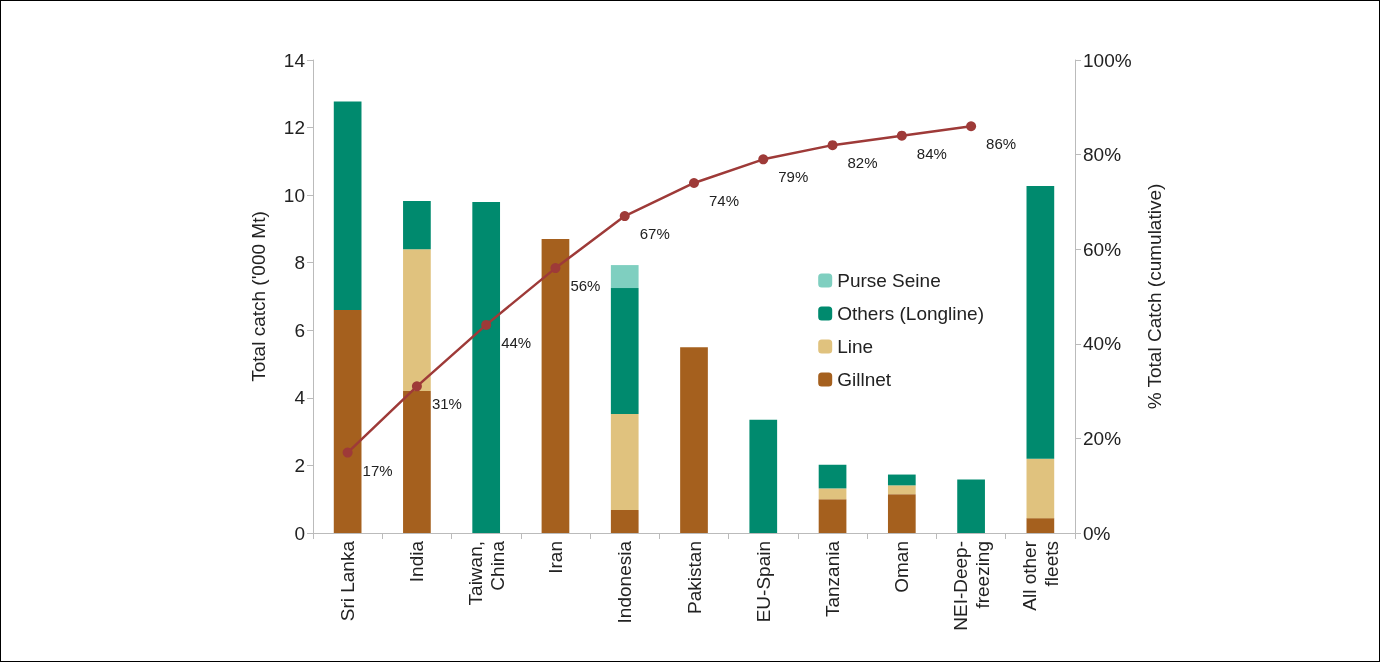 The image size is (1382, 664). What do you see at coordinates (902, 567) in the screenshot?
I see `x-tick-label: Oman` at bounding box center [902, 567].